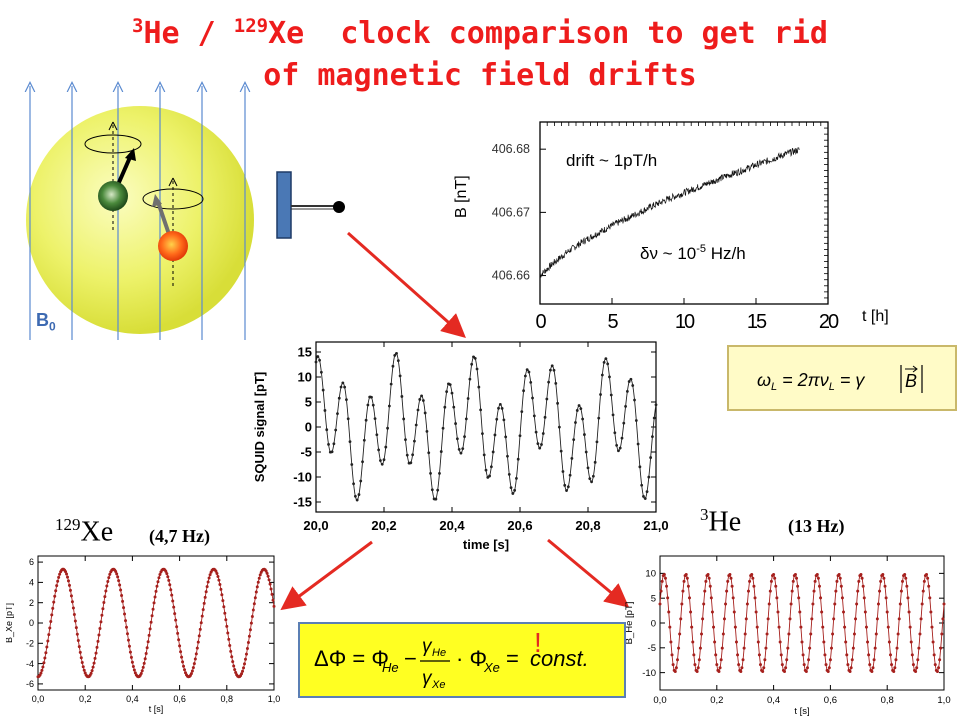  What do you see at coordinates (97, 532) in the screenshot?
I see `xe-symbol: Xe` at bounding box center [97, 532].